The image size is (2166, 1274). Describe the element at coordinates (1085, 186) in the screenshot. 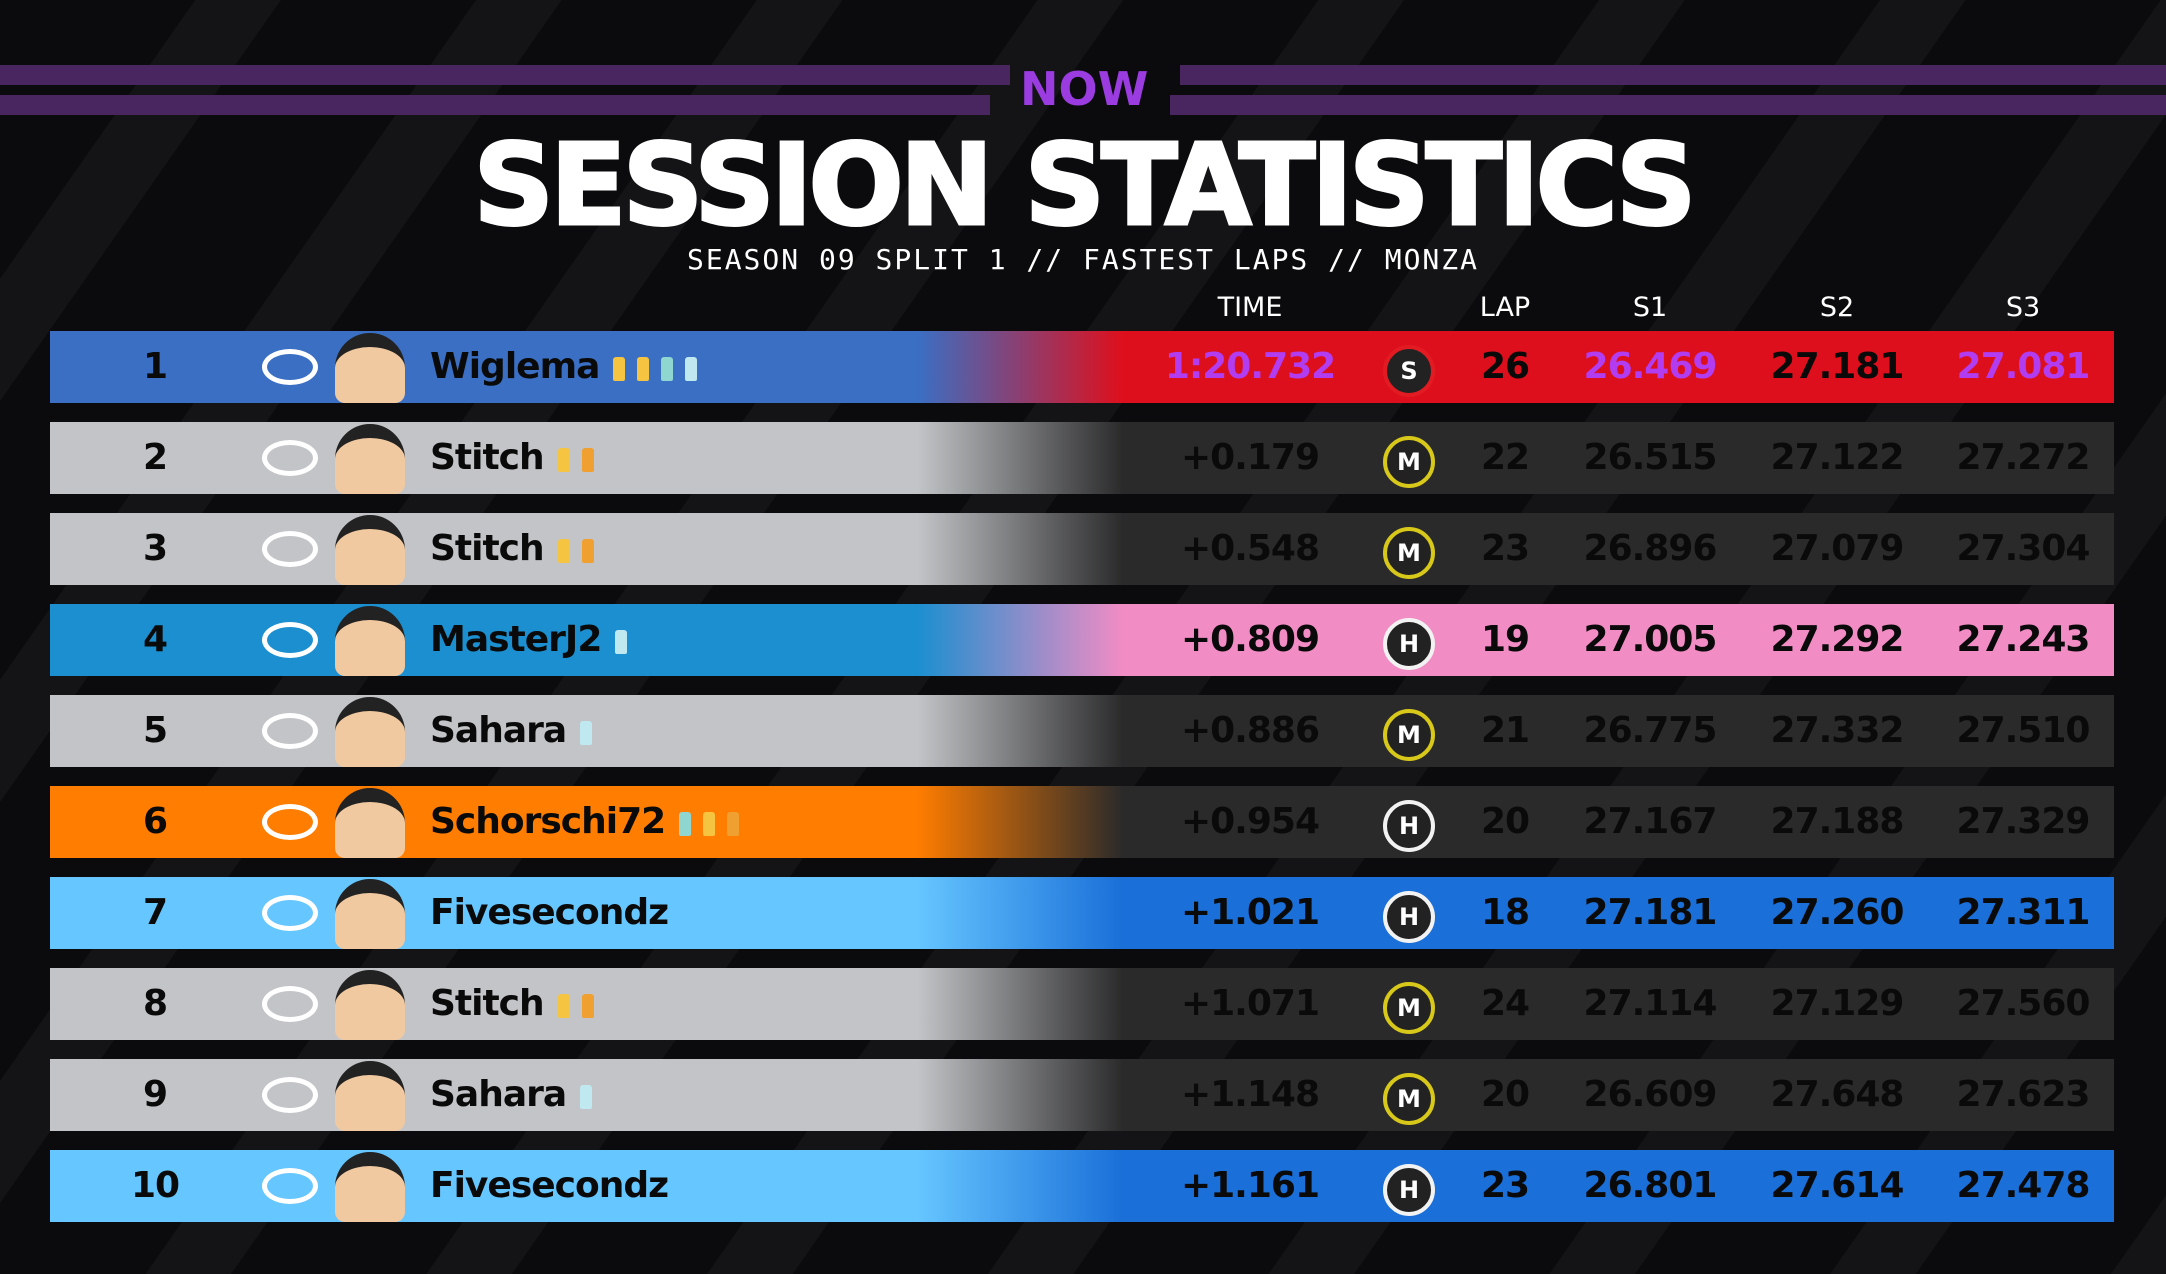

I see `title: SESSION STATISTICS` at that location.